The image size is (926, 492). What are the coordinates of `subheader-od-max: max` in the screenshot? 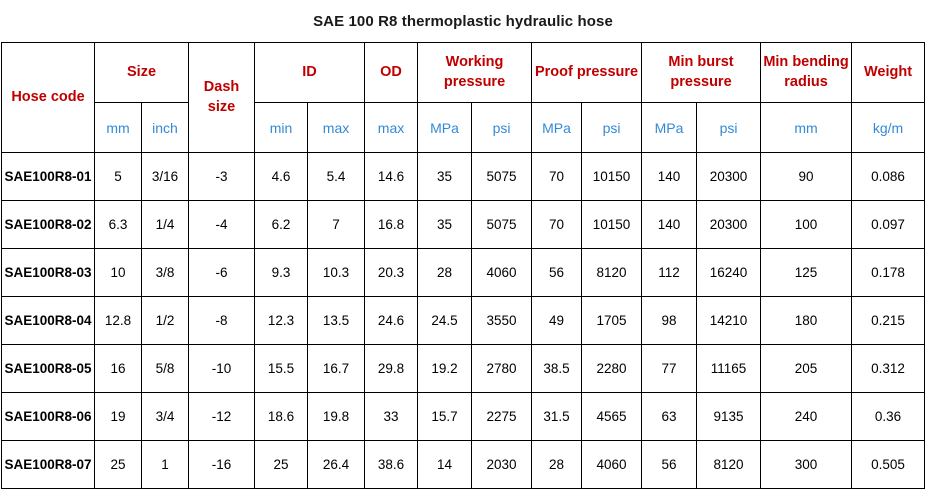 It's located at (391, 127).